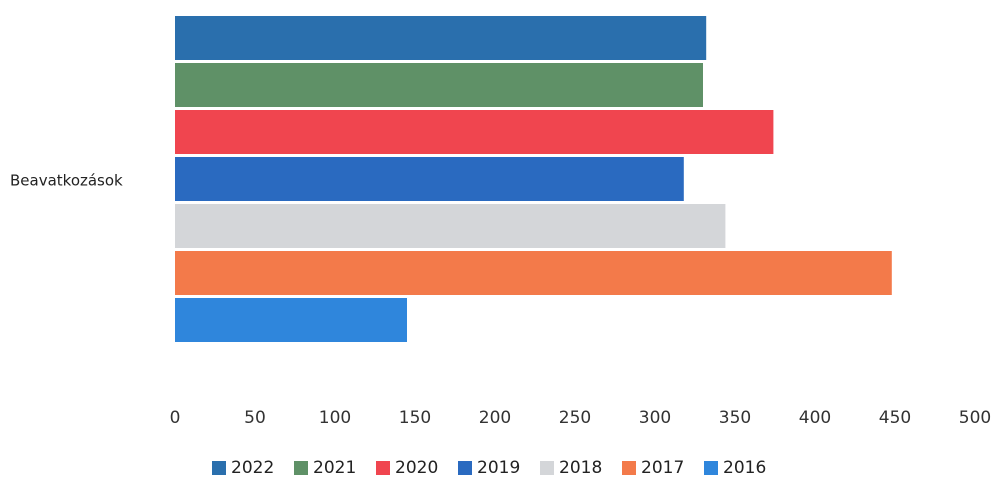 The width and height of the screenshot is (998, 481). I want to click on bar-2016, so click(291, 320).